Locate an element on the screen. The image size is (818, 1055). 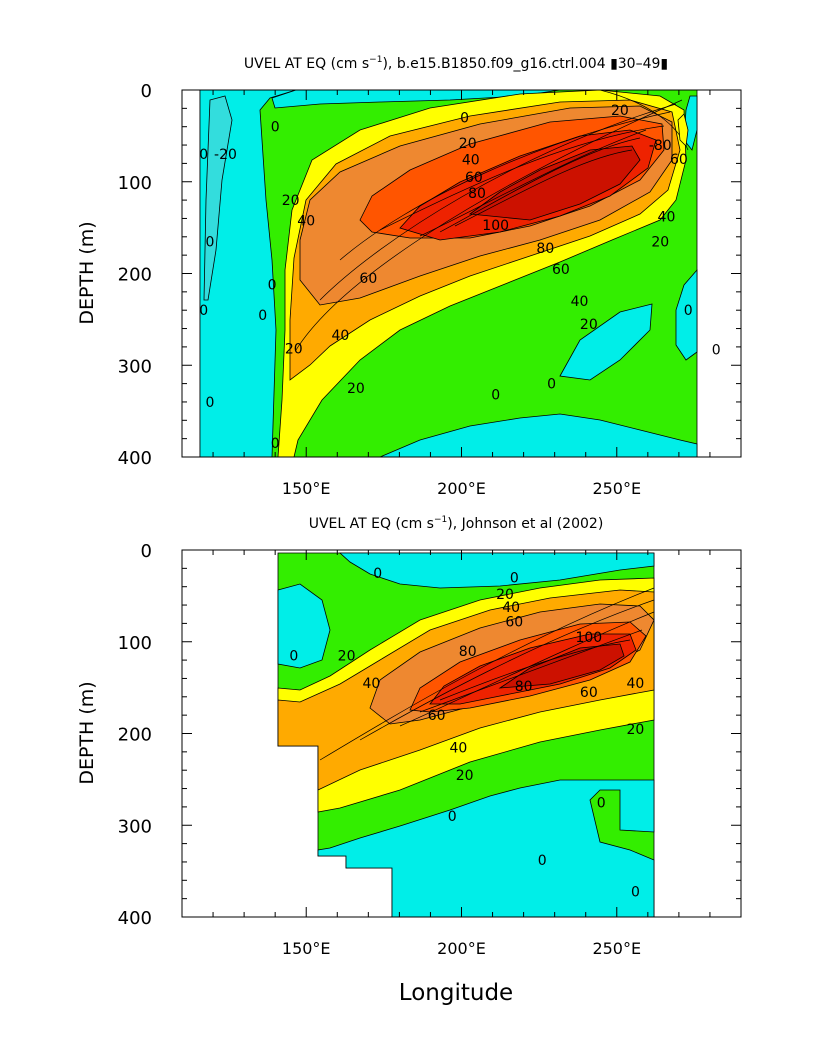
x-axis-label: Longitude is located at coordinates (456, 993).